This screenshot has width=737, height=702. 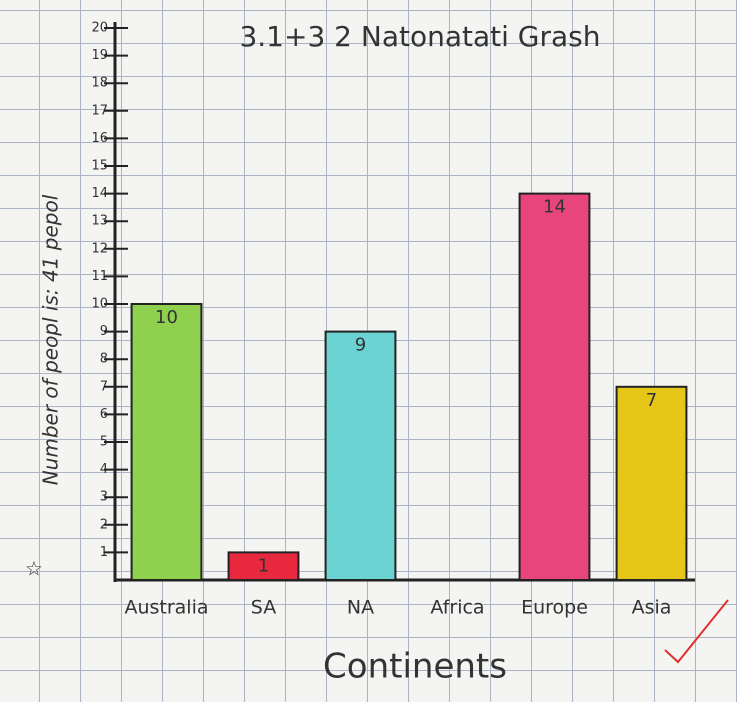 What do you see at coordinates (457, 608) in the screenshot?
I see `x-tick-label: Africa` at bounding box center [457, 608].